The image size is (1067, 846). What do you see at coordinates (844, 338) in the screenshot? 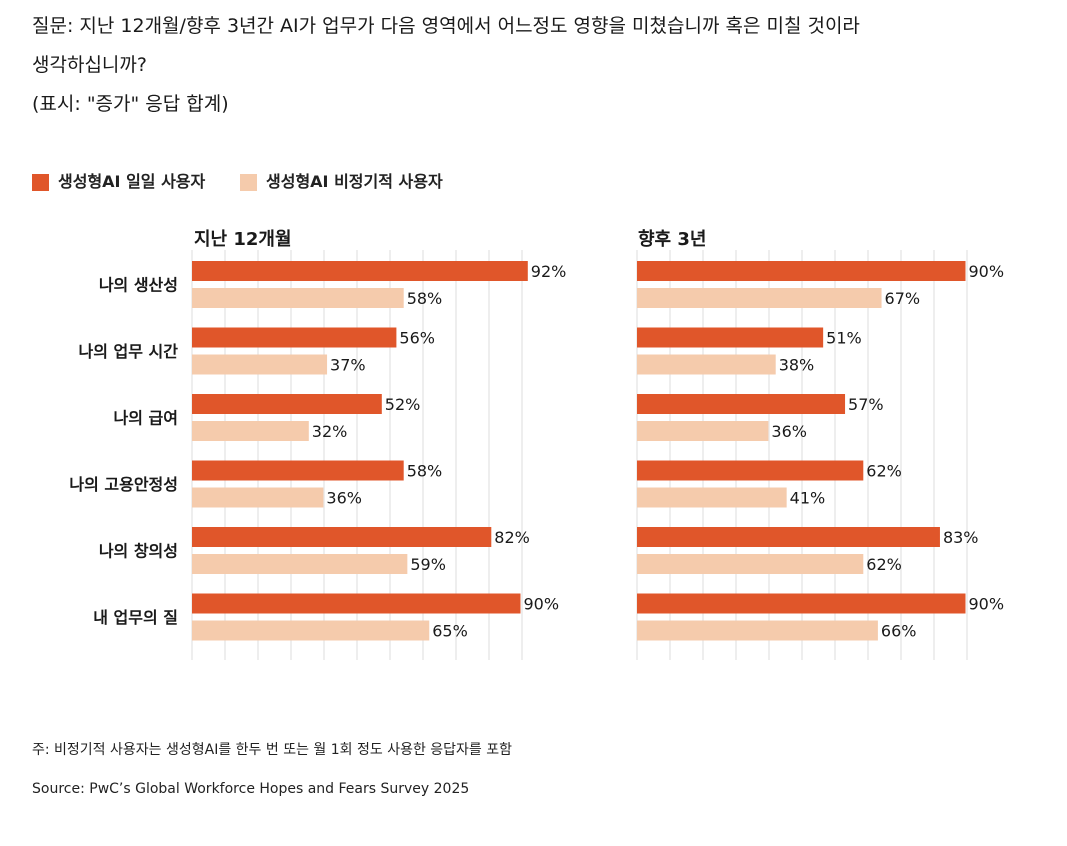
I see `data-label-2-daily-2: 51%` at bounding box center [844, 338].